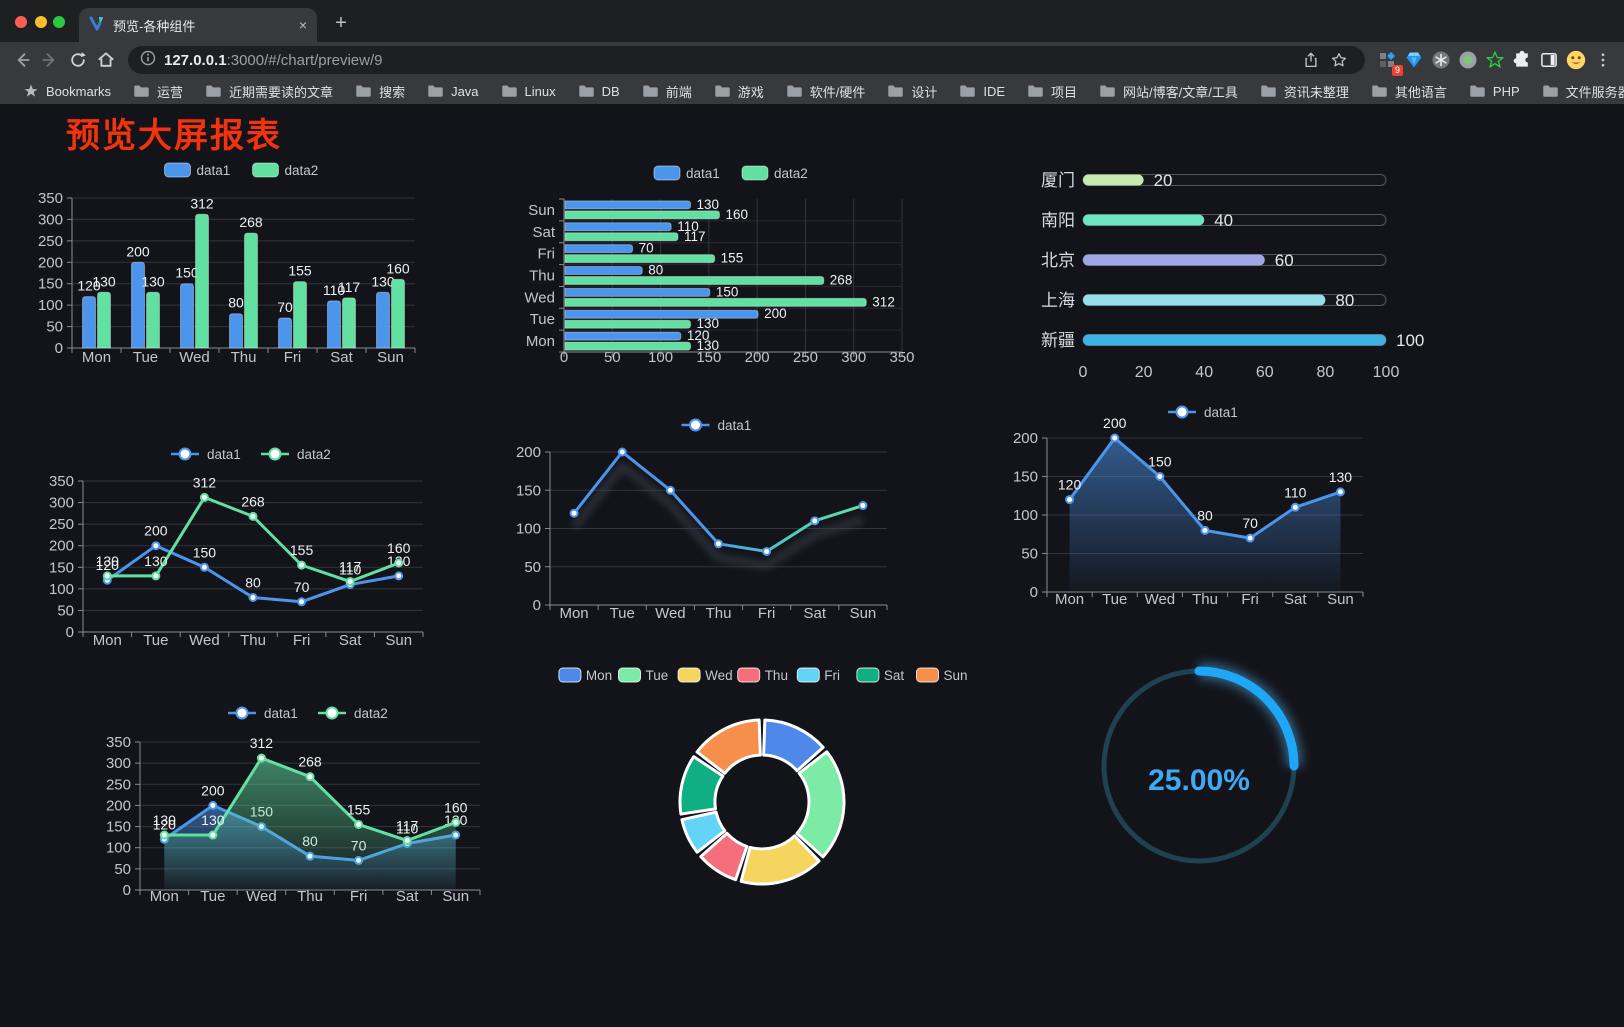 This screenshot has height=1027, width=1624. Describe the element at coordinates (21, 22) in the screenshot. I see `window-close-button` at that location.